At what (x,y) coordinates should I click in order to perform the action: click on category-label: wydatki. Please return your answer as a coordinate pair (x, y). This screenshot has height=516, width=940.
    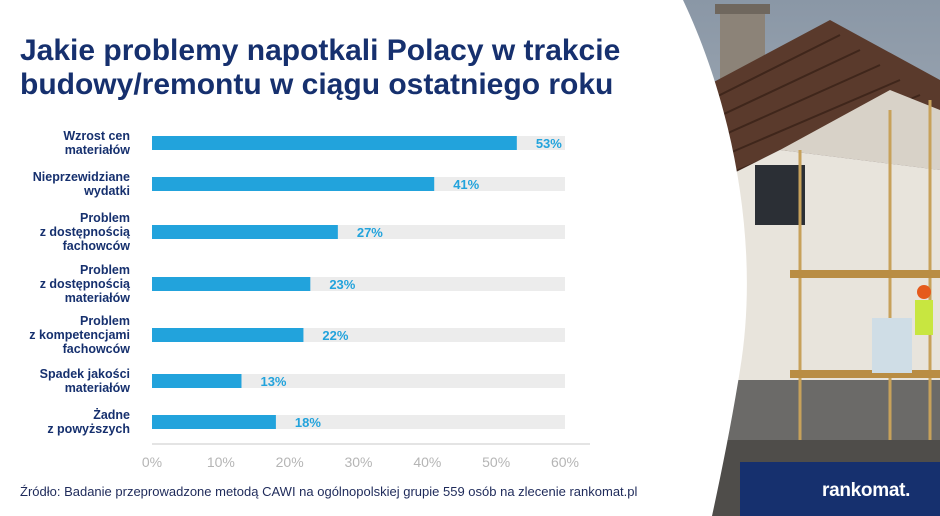
    Looking at the image, I should click on (106, 191).